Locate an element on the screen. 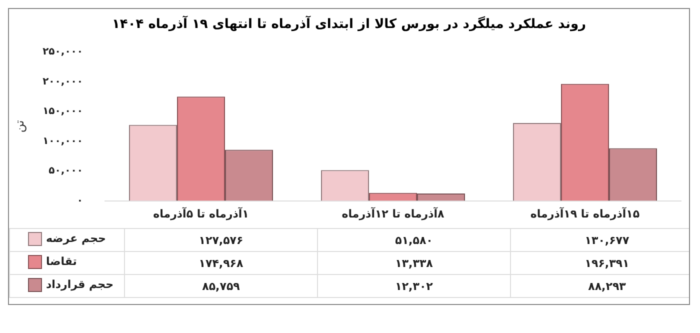 The image size is (700, 333). y-tick-label: ۵۰,۰۰۰ is located at coordinates (65, 171).